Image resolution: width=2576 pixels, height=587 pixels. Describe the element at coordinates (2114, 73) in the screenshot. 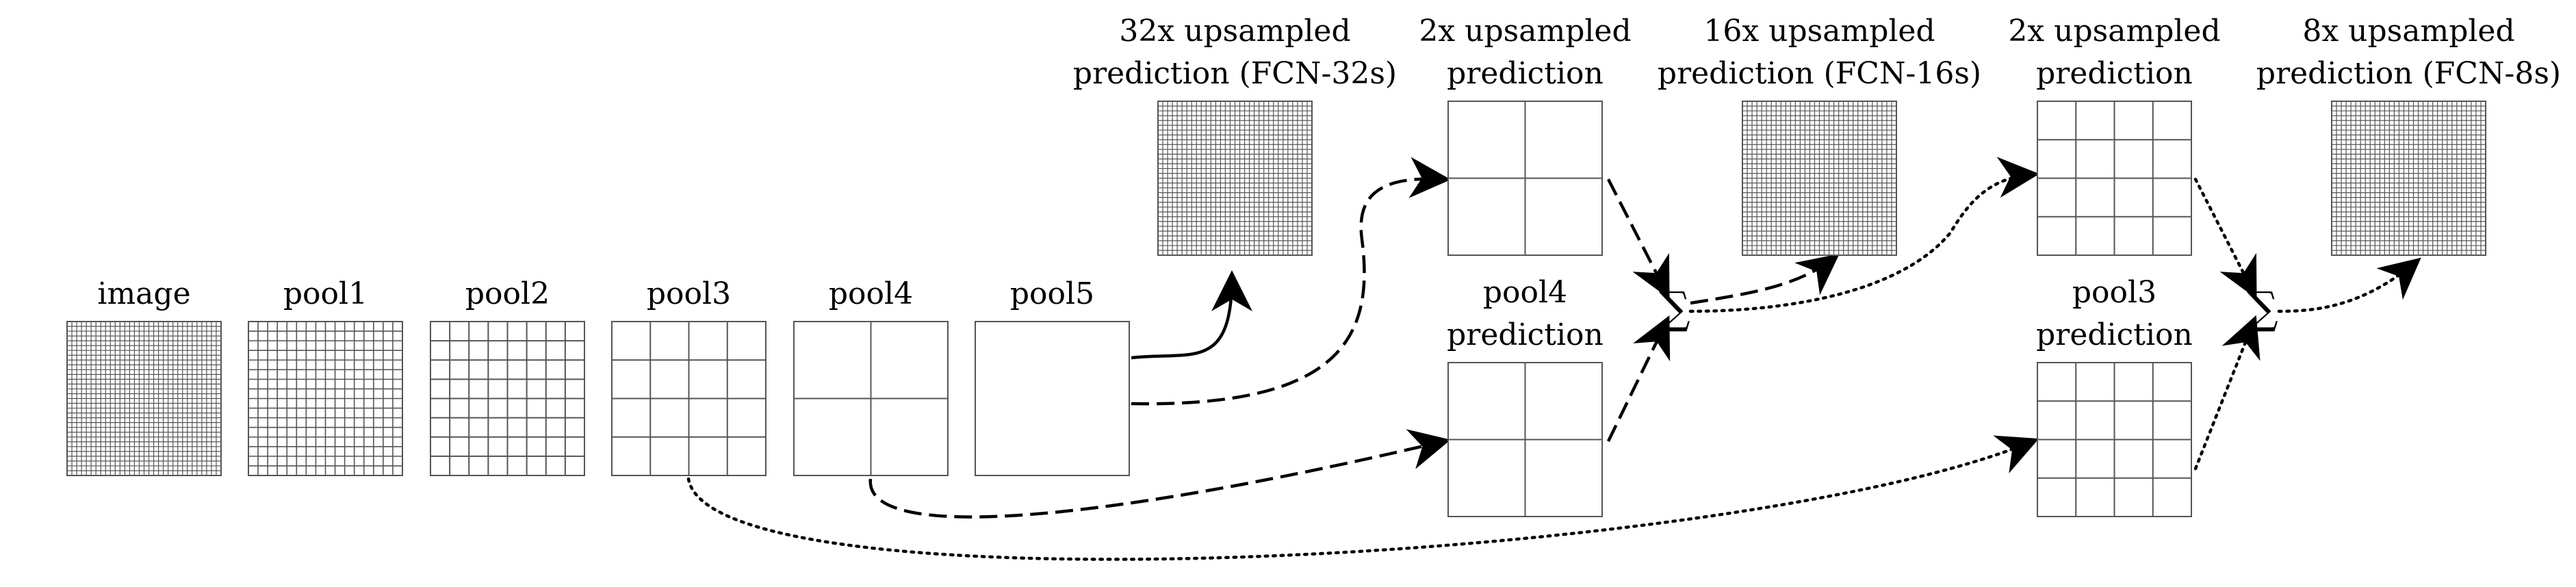

I see `label-up2b-line2: prediction` at that location.